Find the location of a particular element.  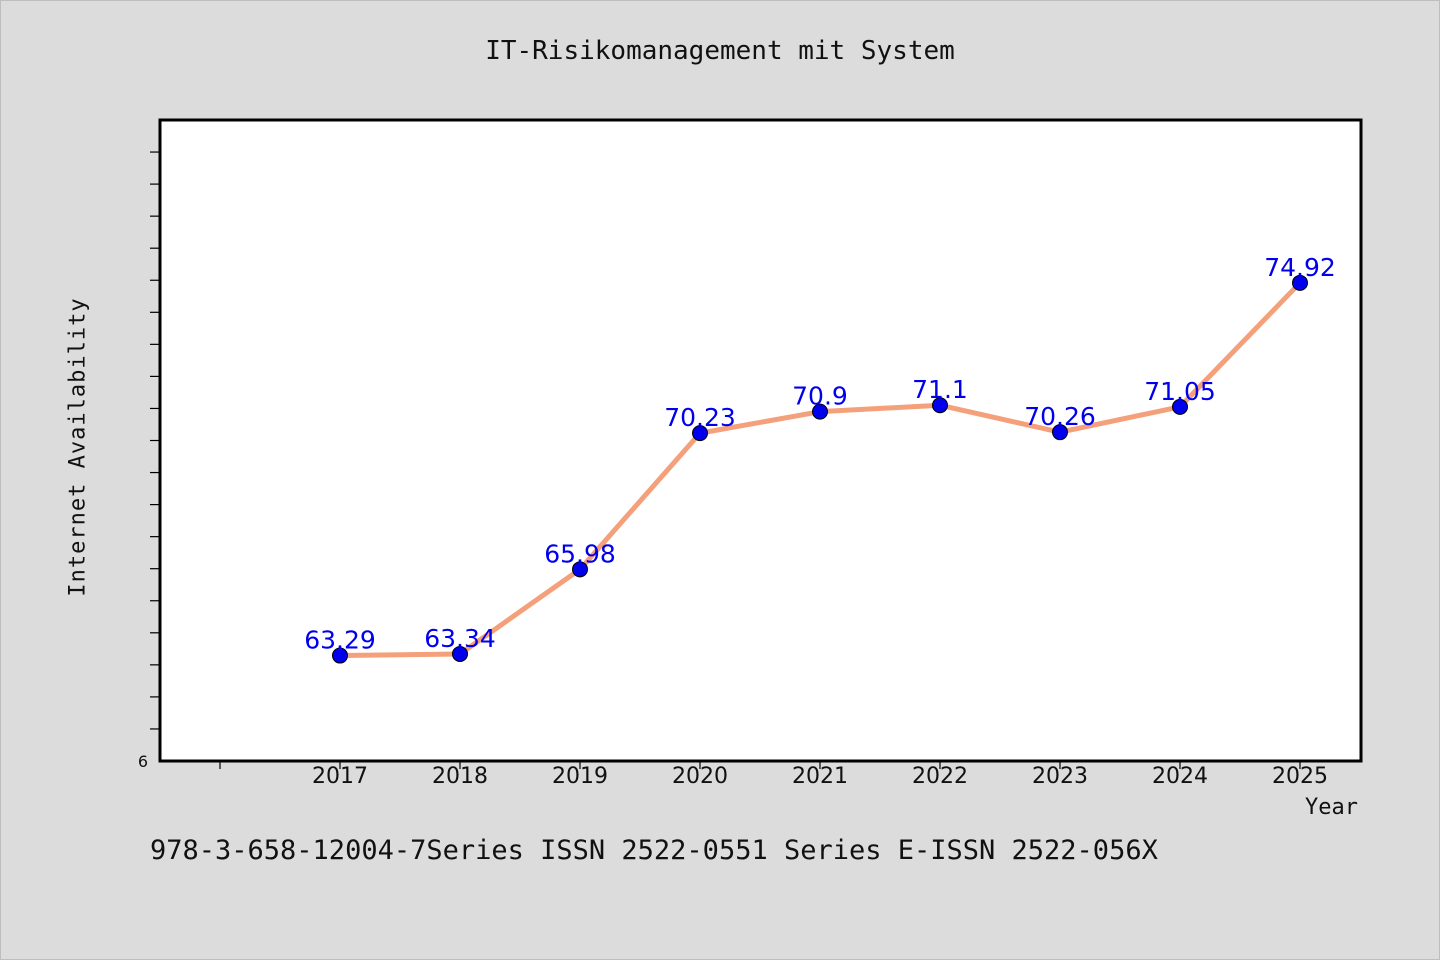

data-label: 74.92 is located at coordinates (1300, 267).